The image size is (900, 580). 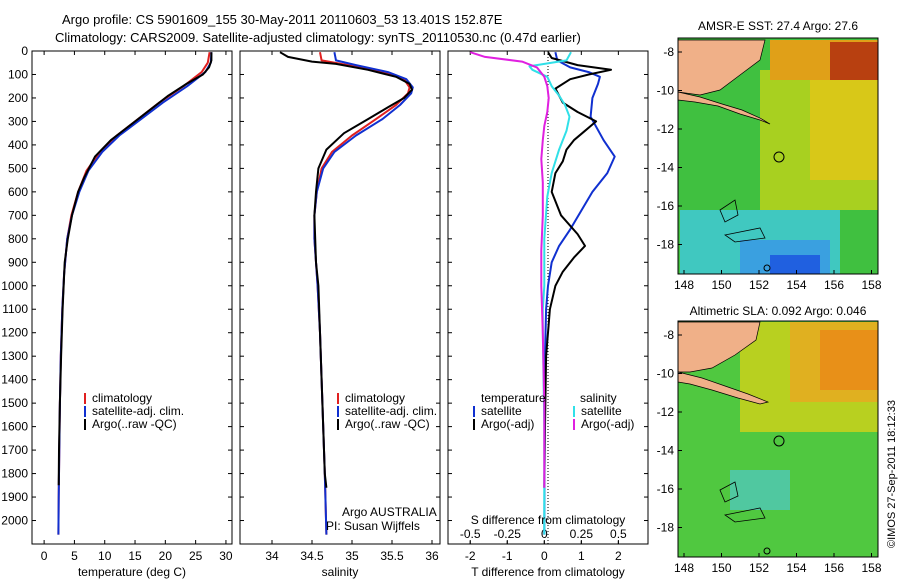 What do you see at coordinates (721, 285) in the screenshot?
I see `lon-tick-label: 150` at bounding box center [721, 285].